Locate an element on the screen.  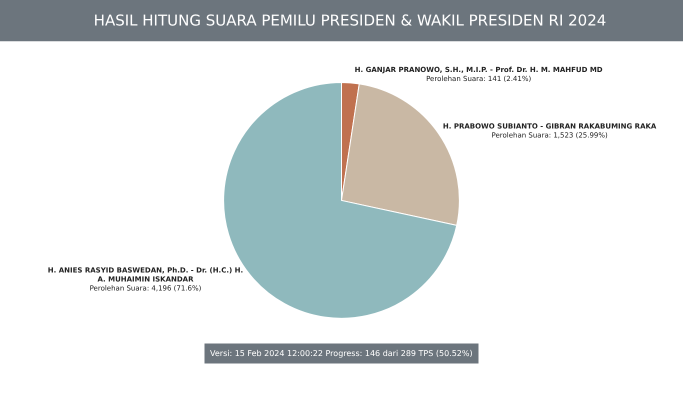
chart-title: HASIL HITUNG SUARA PEMILU PRESIDEN & WAKIL PRESIDEN RI 2024 is located at coordinates (350, 21).